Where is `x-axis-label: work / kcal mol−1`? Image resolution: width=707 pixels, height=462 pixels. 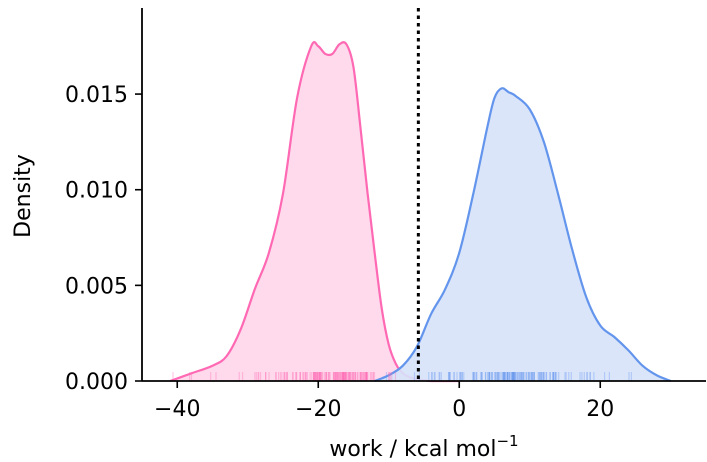 x-axis-label: work / kcal mol−1 is located at coordinates (423, 447).